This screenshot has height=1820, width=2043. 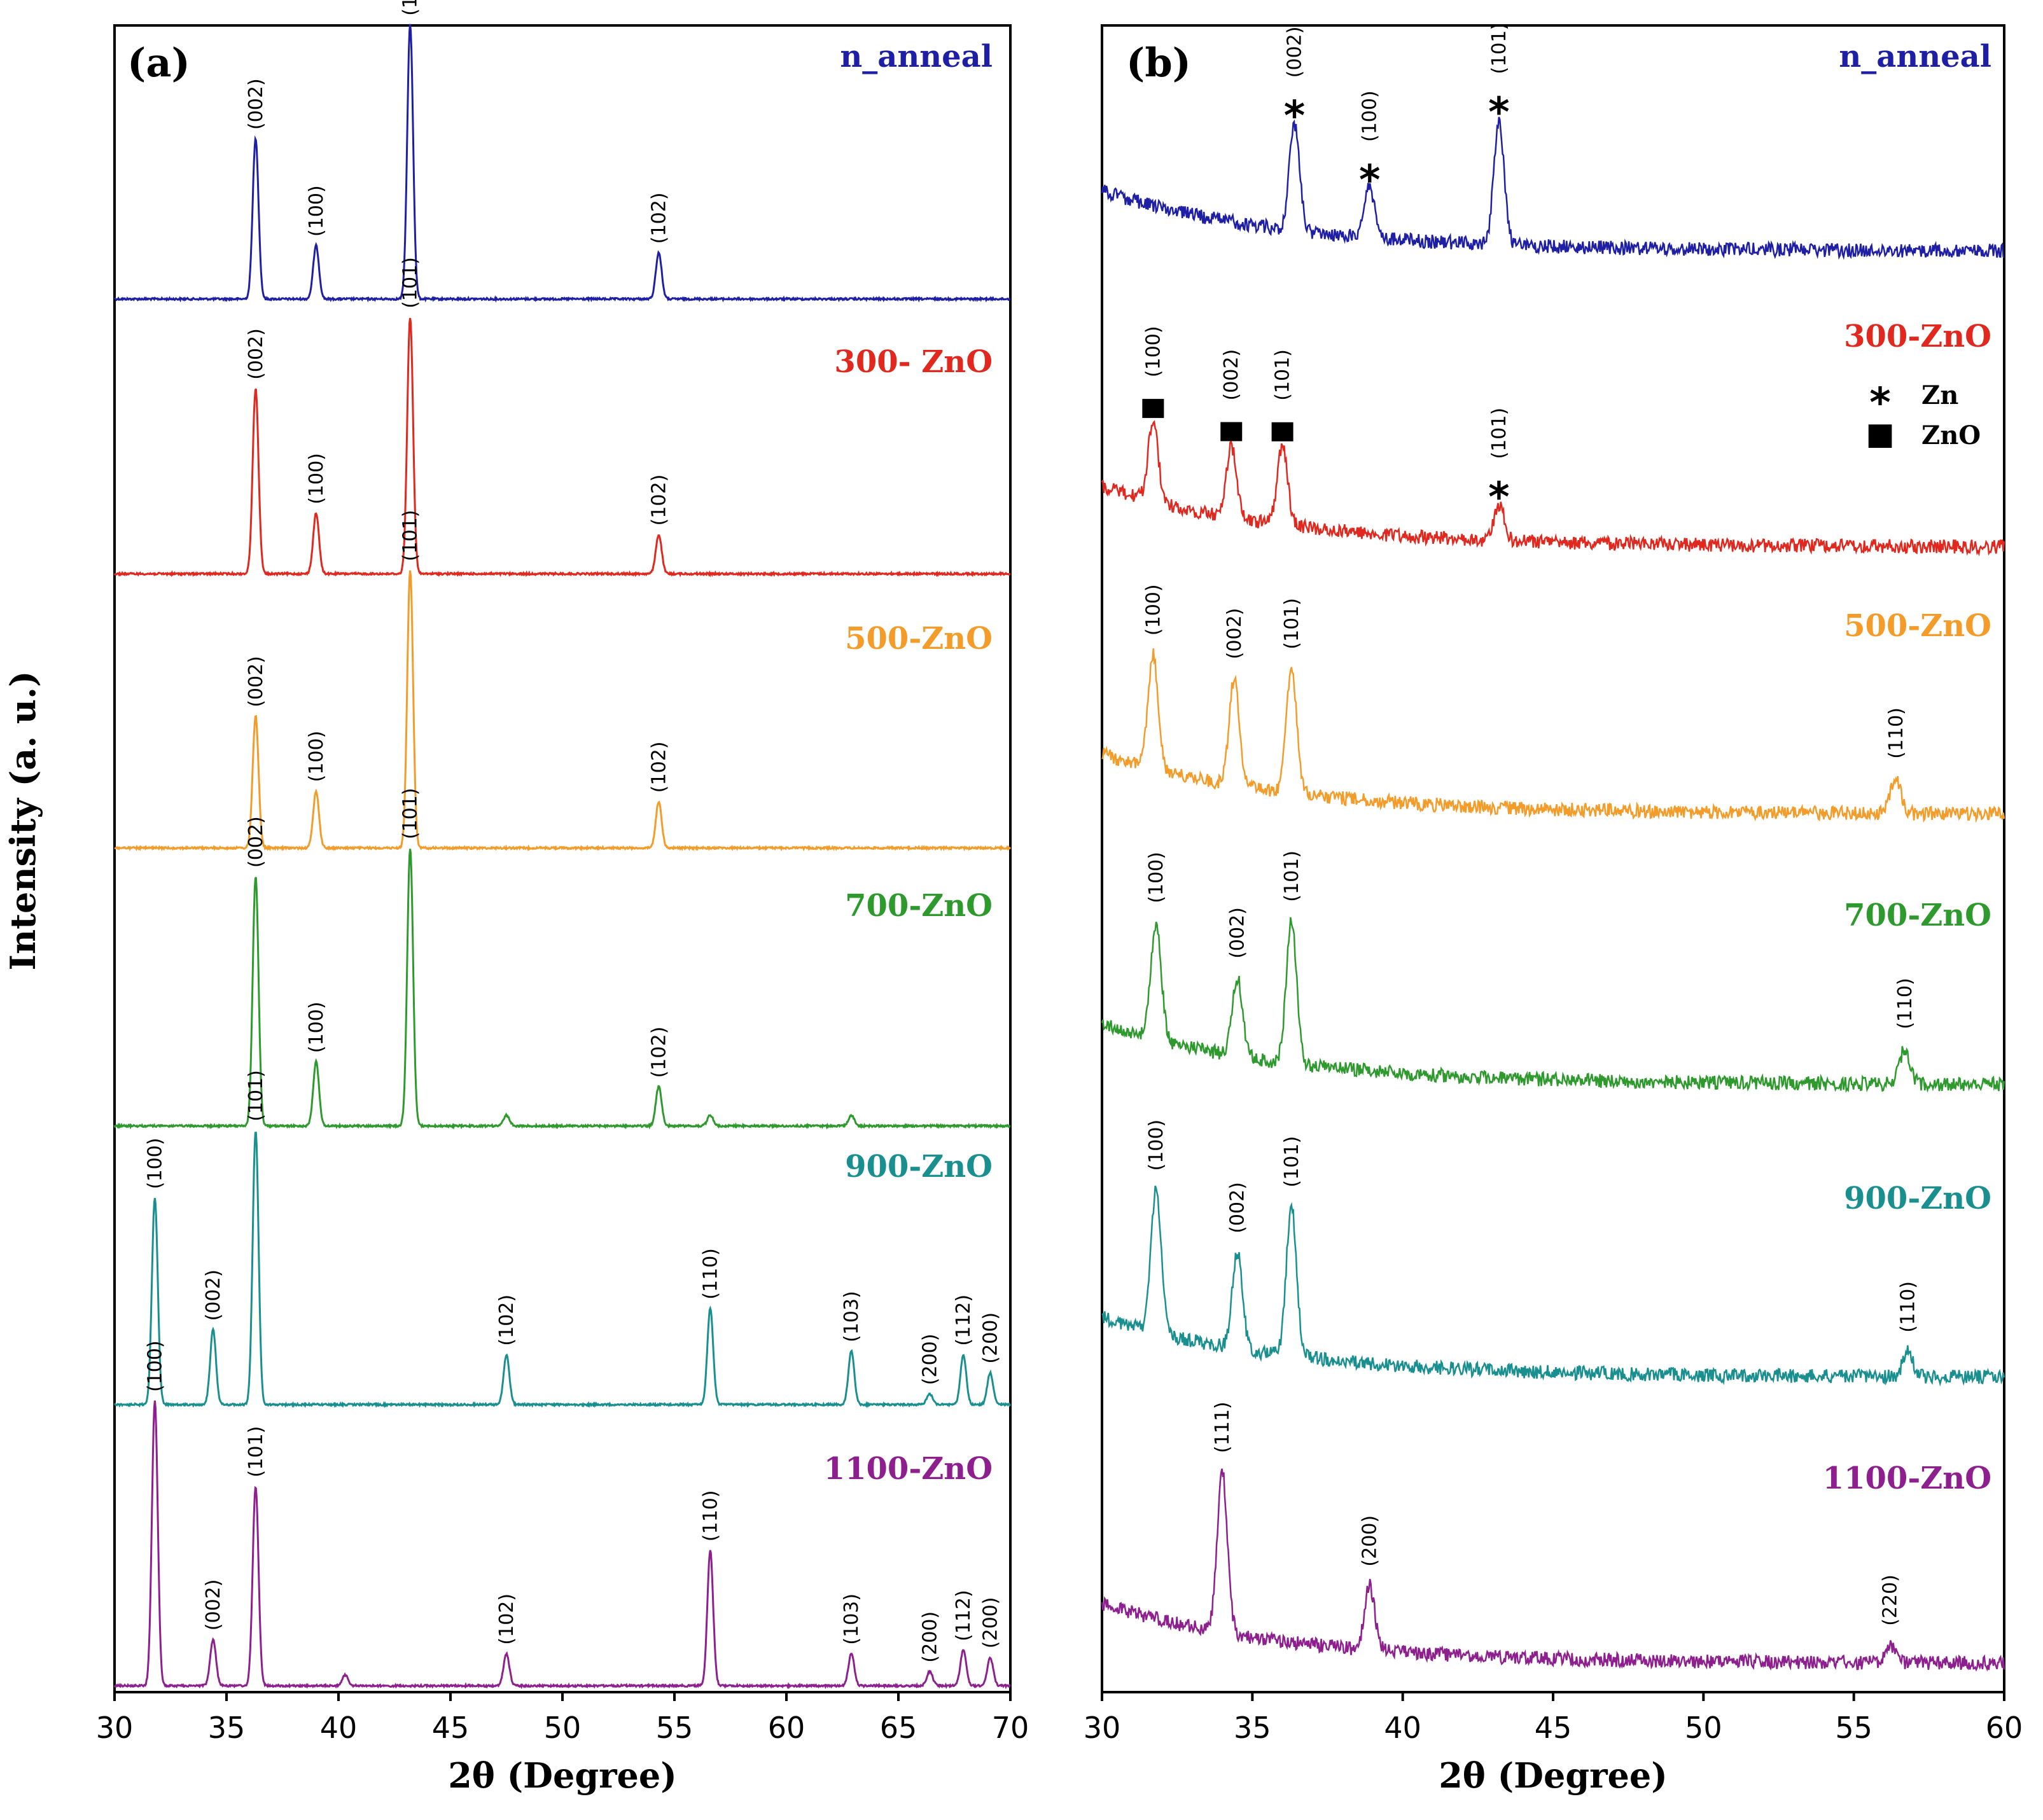 What do you see at coordinates (908, 1469) in the screenshot?
I see `series-label: 1100-ZnO` at bounding box center [908, 1469].